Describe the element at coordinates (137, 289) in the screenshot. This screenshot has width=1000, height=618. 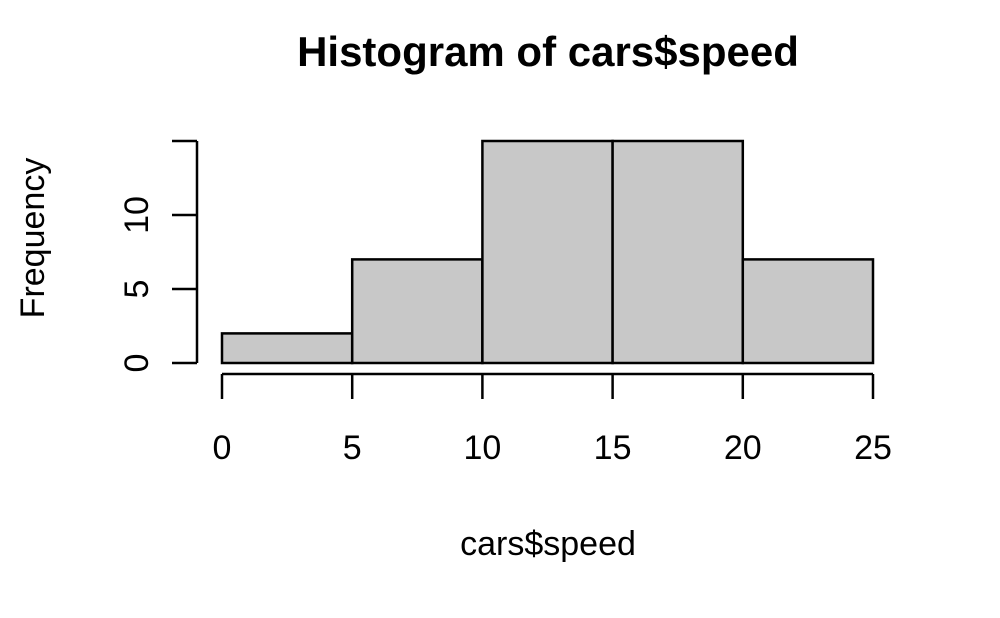
I see `y-tick-label: 5` at that location.